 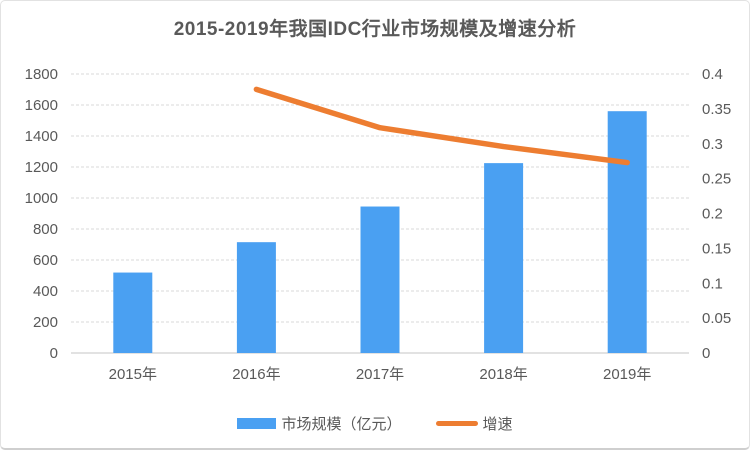 I want to click on left-axis-tick-200: 200, so click(x=45, y=322).